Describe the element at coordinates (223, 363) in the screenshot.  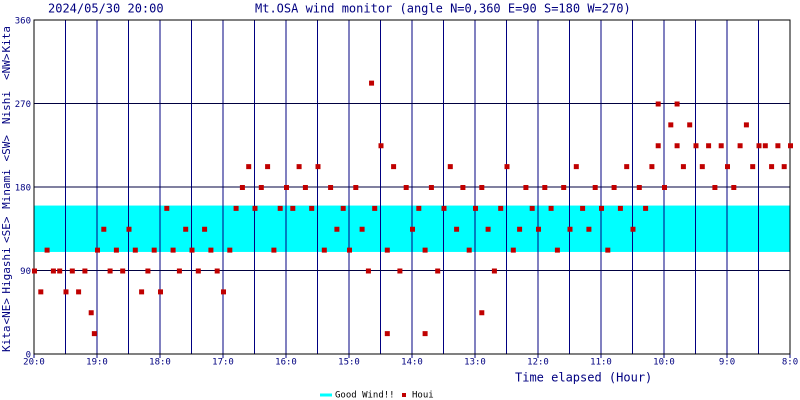
I see `x-tick-label: 17:0` at that location.